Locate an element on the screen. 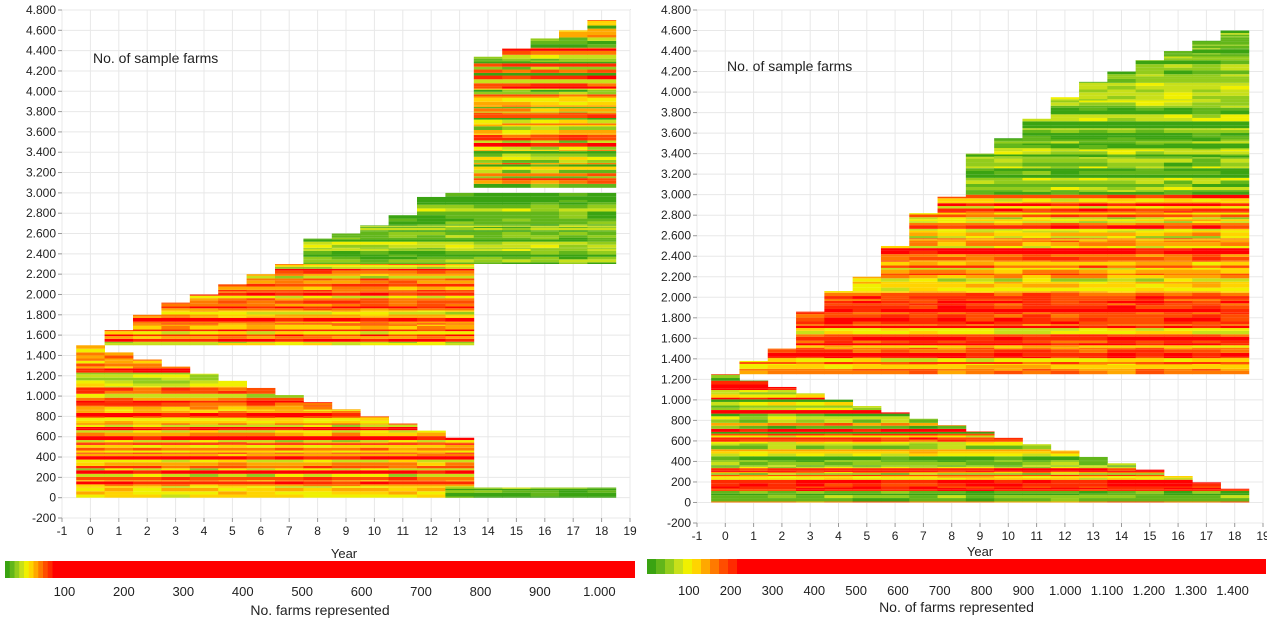 The image size is (1267, 619). y-tick-label: 3.200 is located at coordinates (676, 174).